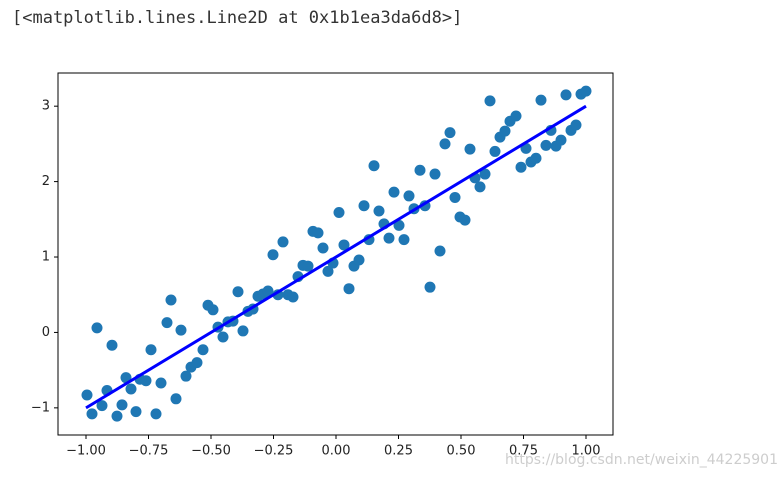 The image size is (784, 480). I want to click on x-tick-label: −0.25, so click(274, 451).